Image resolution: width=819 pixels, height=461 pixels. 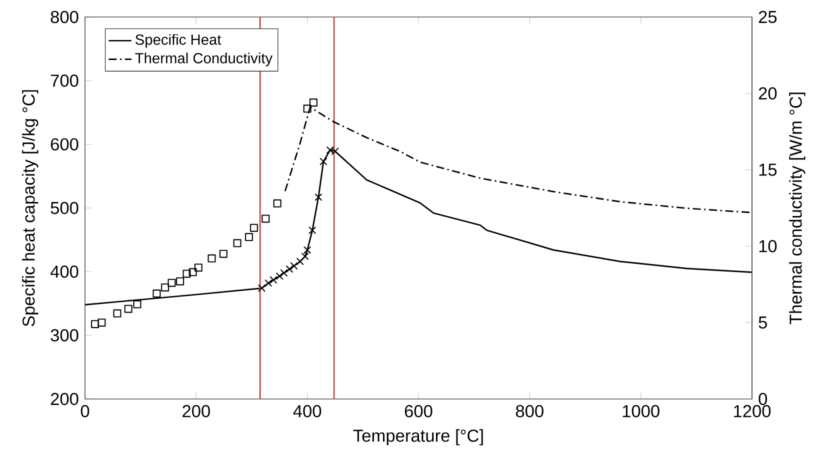 I want to click on x-tick-label: 0, so click(x=85, y=411).